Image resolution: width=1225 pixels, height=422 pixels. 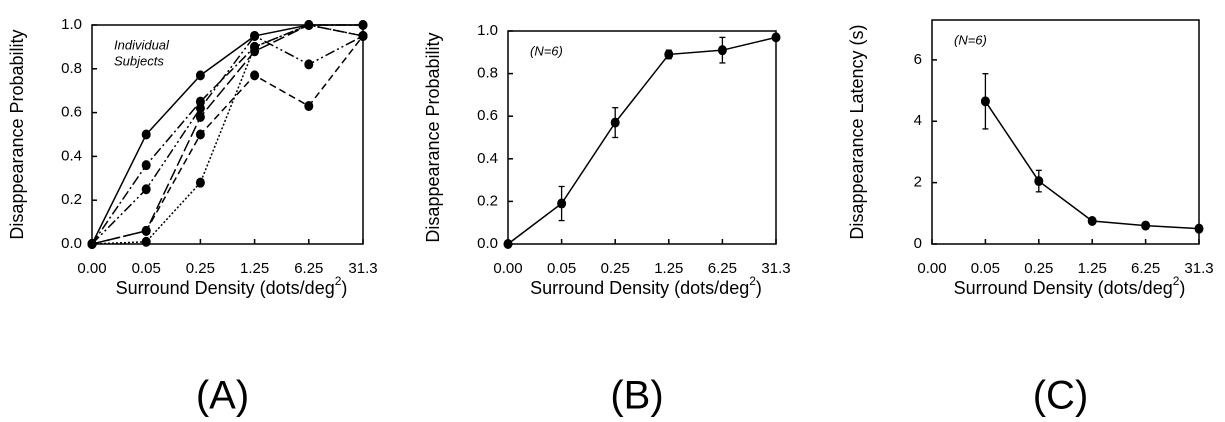 What do you see at coordinates (918, 120) in the screenshot?
I see `y-tick-label: 4` at bounding box center [918, 120].